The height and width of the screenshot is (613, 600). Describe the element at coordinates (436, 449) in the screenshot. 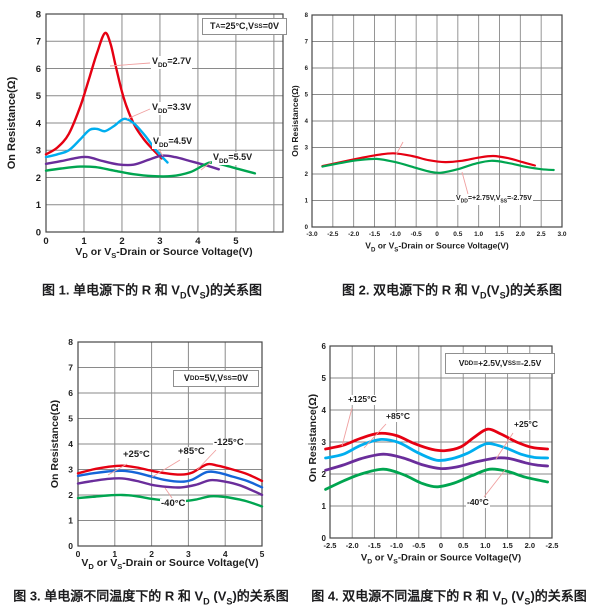

I see `figure-4-curve-85-c` at that location.